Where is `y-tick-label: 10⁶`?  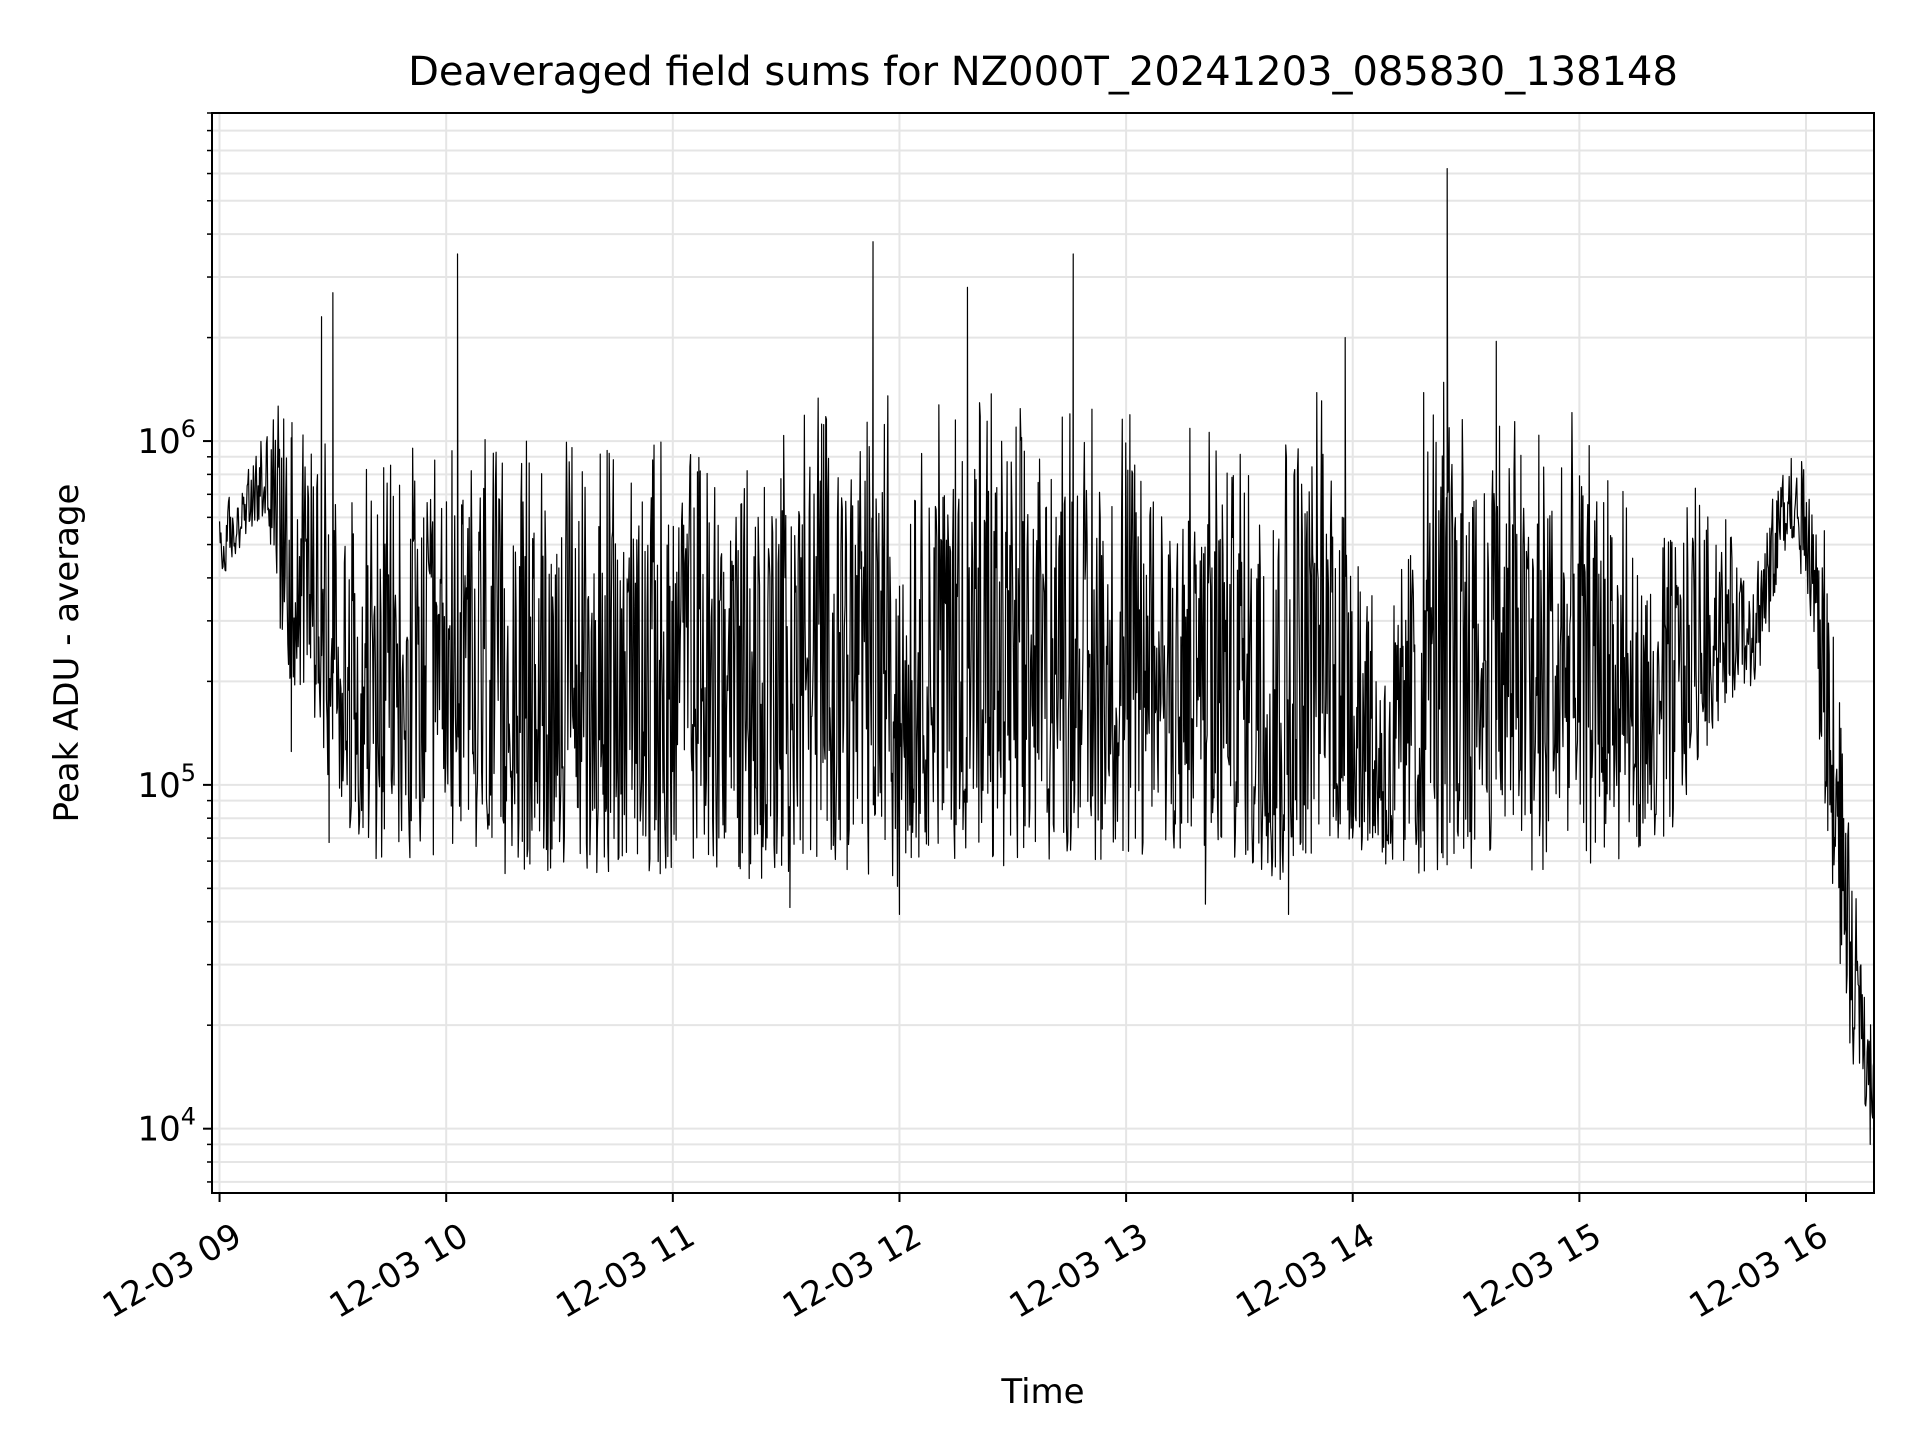 y-tick-label: 10⁶ is located at coordinates (166, 438).